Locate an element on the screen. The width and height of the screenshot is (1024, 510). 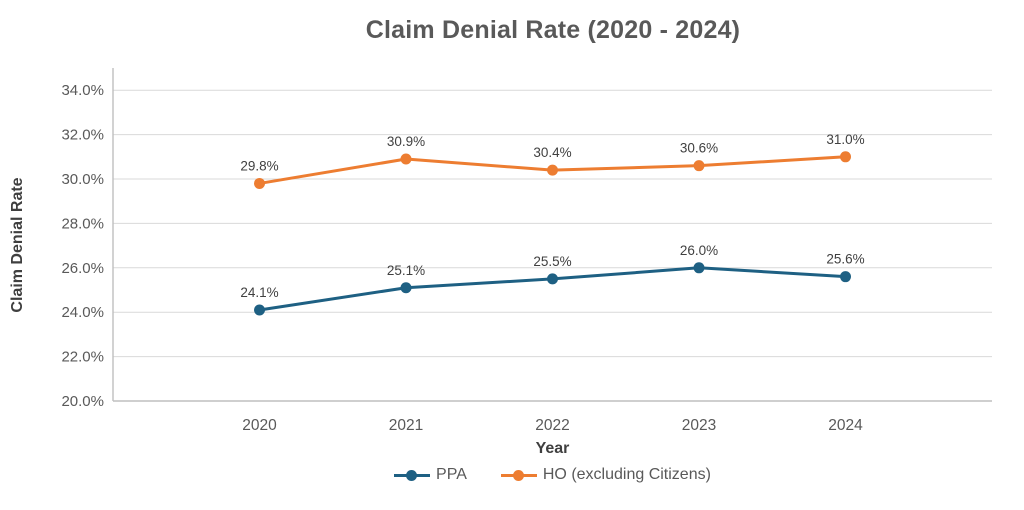
data-label: 26.0% is located at coordinates (699, 250).